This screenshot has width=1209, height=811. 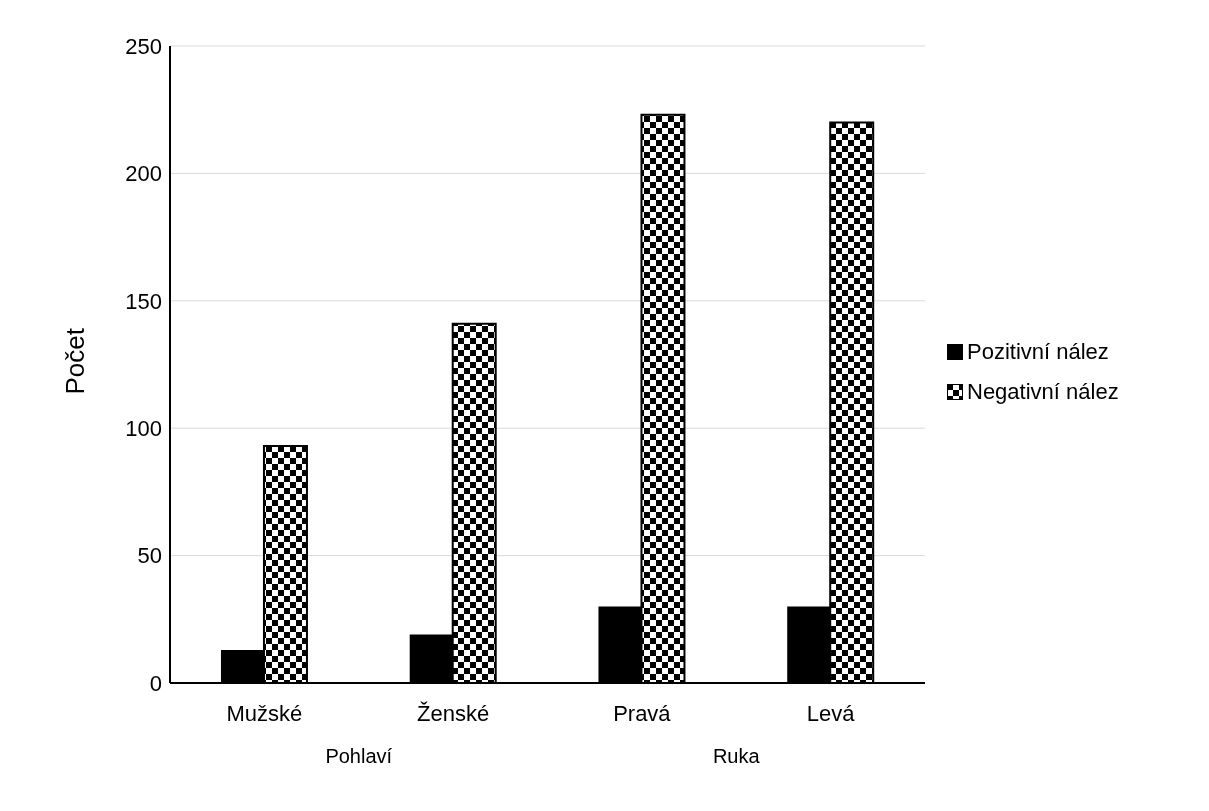 I want to click on y-tick-label: 250, so click(x=143, y=46).